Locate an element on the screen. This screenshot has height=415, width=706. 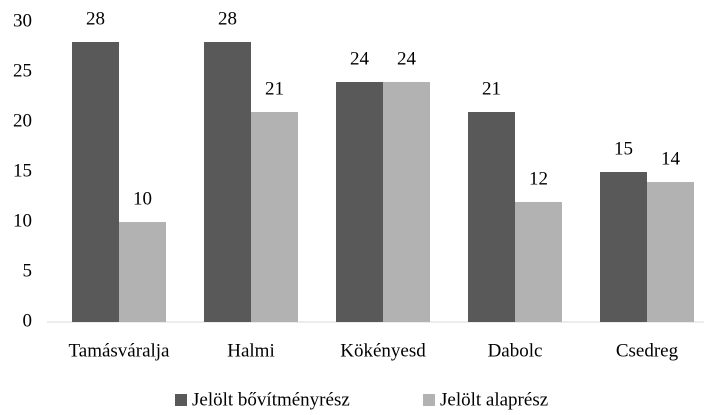
x-tick-label: Kökényesd is located at coordinates (383, 350).